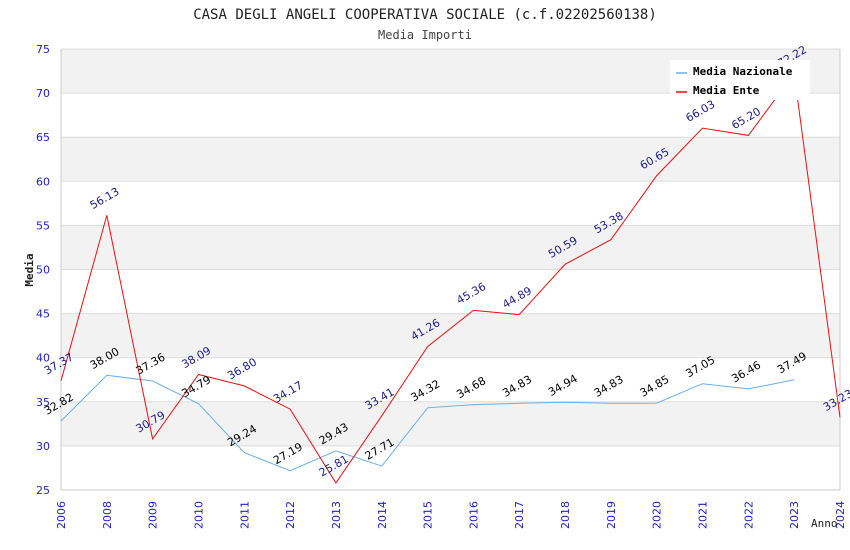 The image size is (850, 550). Describe the element at coordinates (43, 314) in the screenshot. I see `y-tick-label: 45` at that location.